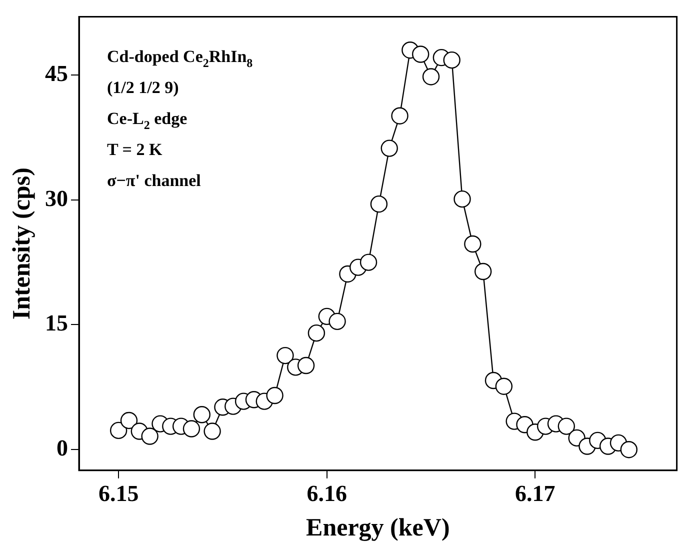  What do you see at coordinates (56, 73) in the screenshot?
I see `y-tick-label: 45` at bounding box center [56, 73].